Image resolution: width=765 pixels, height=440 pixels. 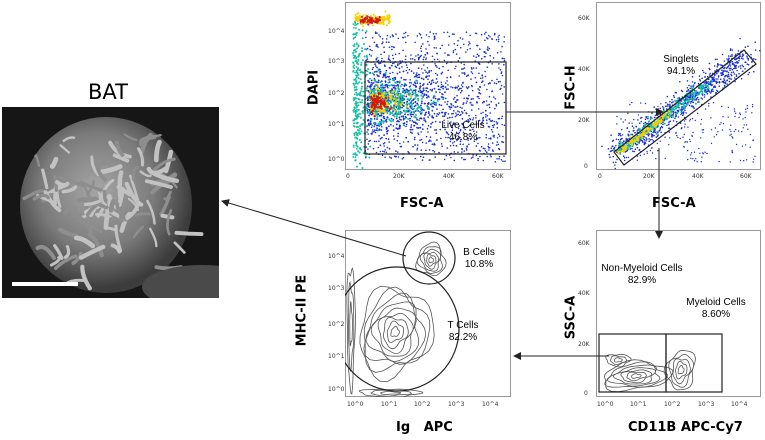 What do you see at coordinates (392, 332) in the screenshot?
I see `contour-line` at bounding box center [392, 332].